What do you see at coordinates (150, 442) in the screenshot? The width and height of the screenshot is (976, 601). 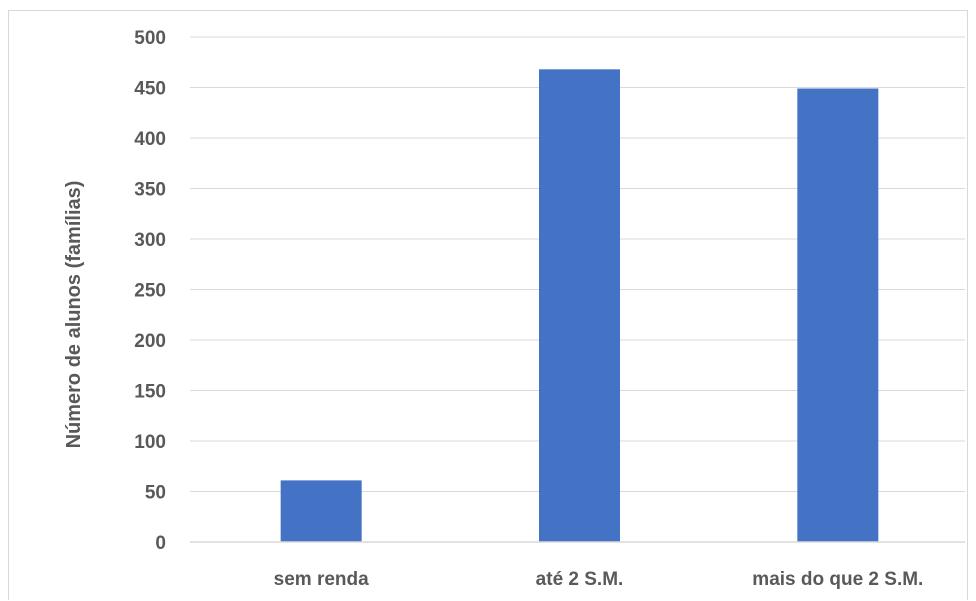 I see `y-tick-label: 100` at bounding box center [150, 442].